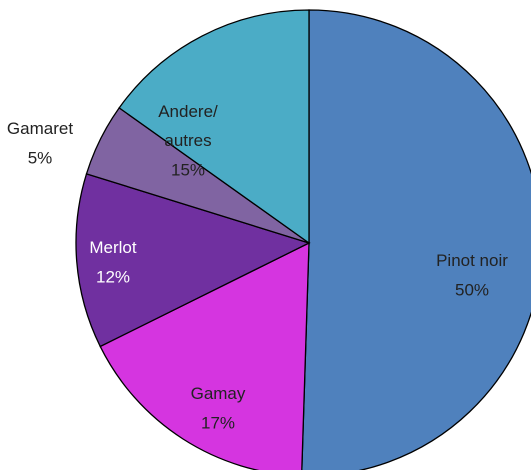 This screenshot has height=470, width=531. What do you see at coordinates (472, 289) in the screenshot?
I see `value-label: 50%` at bounding box center [472, 289].